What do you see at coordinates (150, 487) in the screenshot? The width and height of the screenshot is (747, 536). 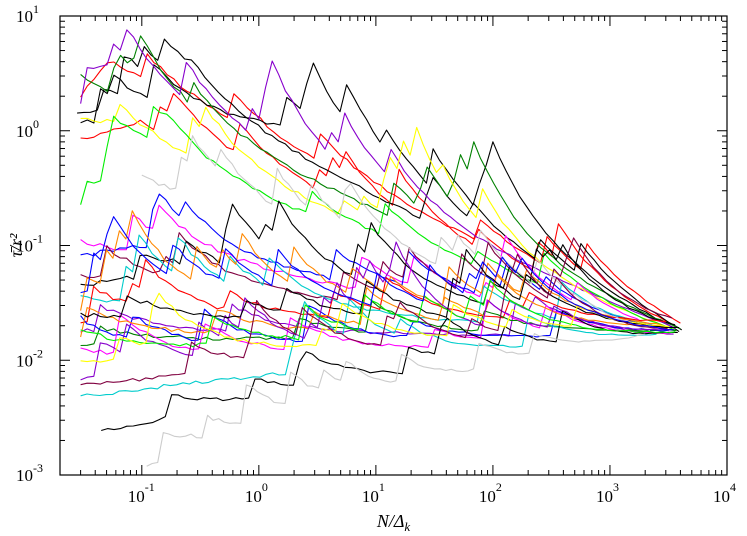 I see `x-tick-exp: -1` at bounding box center [150, 487].